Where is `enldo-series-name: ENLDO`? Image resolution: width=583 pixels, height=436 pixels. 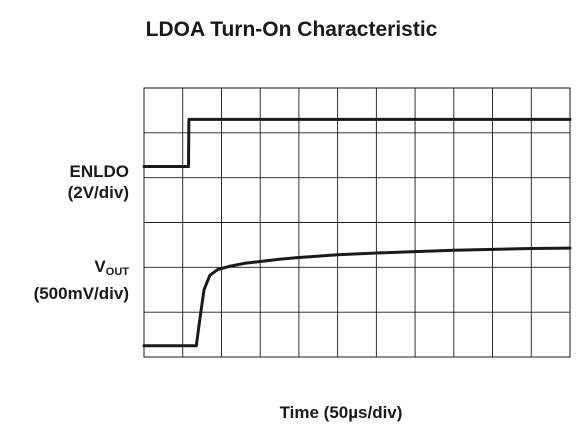
enldo-series-name: ENLDO is located at coordinates (99, 171).